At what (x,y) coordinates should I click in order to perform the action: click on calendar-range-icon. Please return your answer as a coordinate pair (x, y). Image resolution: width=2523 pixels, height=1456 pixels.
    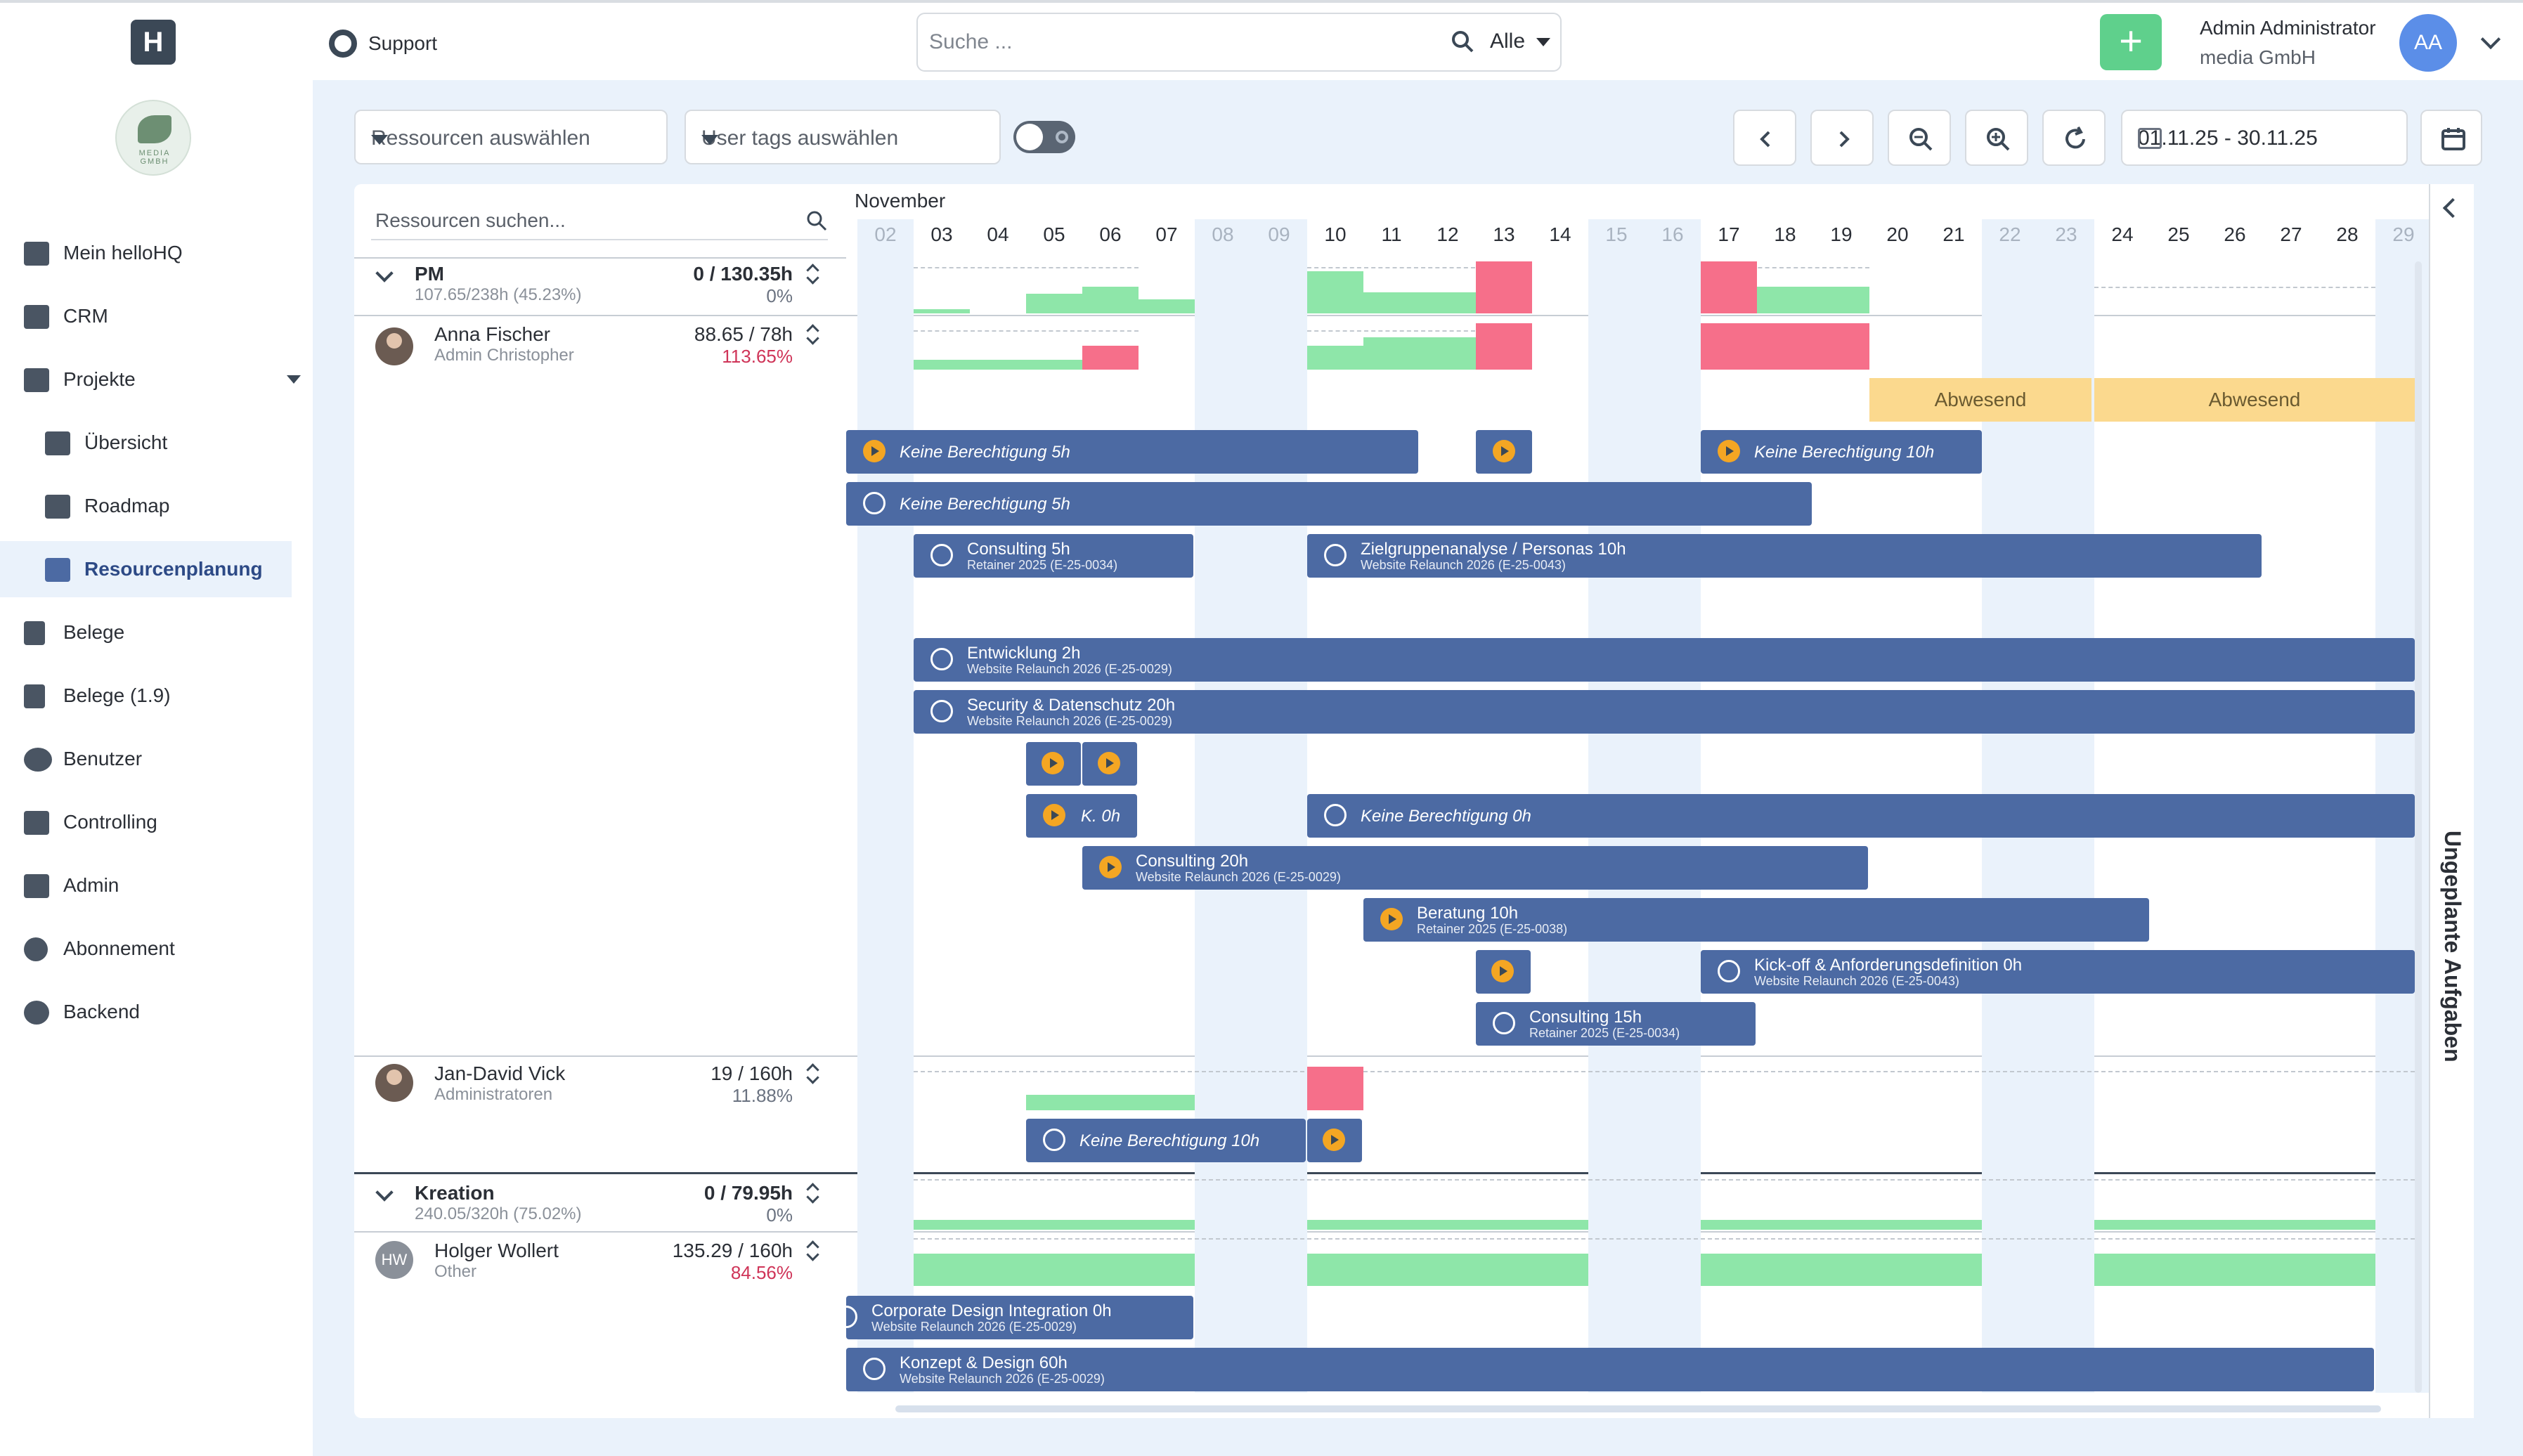
    Looking at the image, I should click on (2150, 138).